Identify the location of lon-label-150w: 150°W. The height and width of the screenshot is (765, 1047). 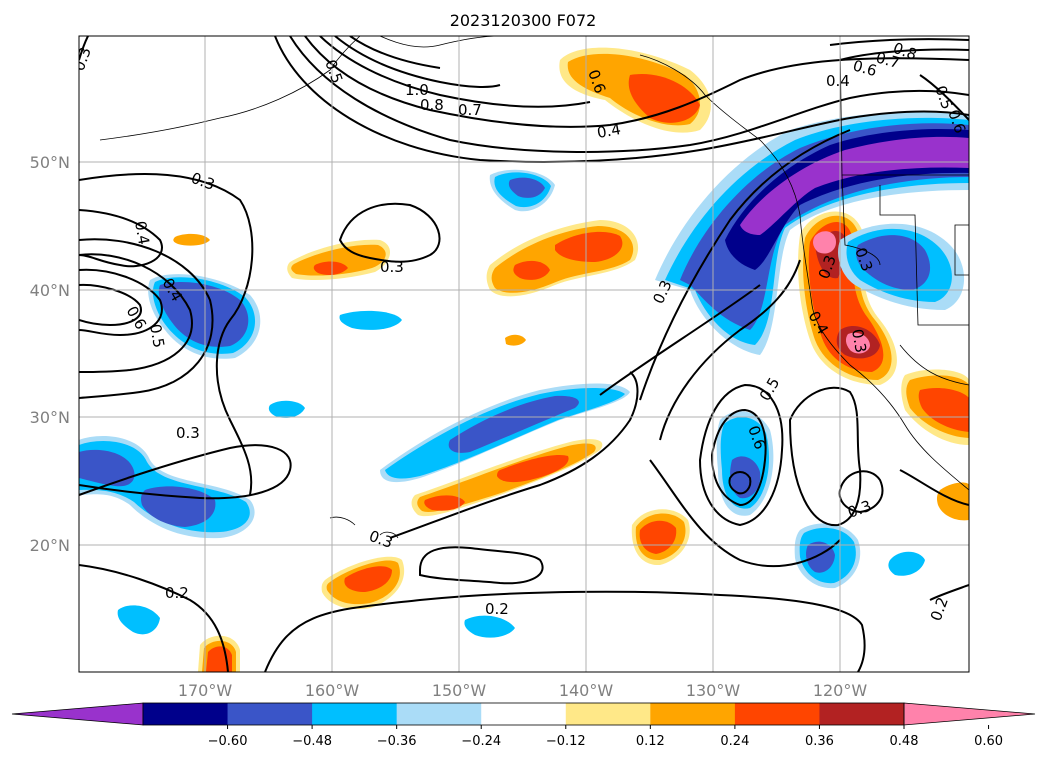
(459, 690).